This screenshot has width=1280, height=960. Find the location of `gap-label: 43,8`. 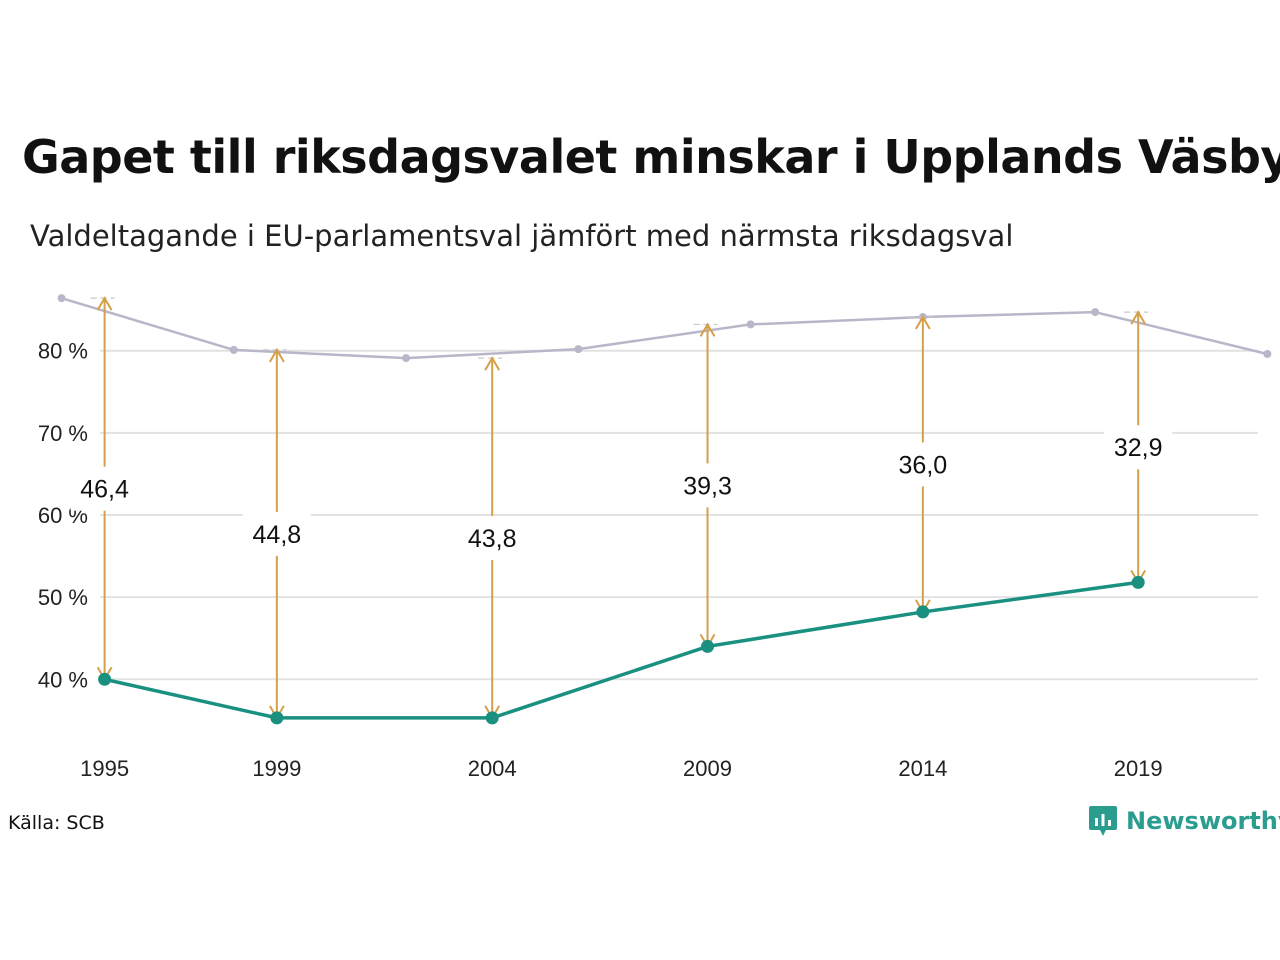

gap-label: 43,8 is located at coordinates (492, 539).